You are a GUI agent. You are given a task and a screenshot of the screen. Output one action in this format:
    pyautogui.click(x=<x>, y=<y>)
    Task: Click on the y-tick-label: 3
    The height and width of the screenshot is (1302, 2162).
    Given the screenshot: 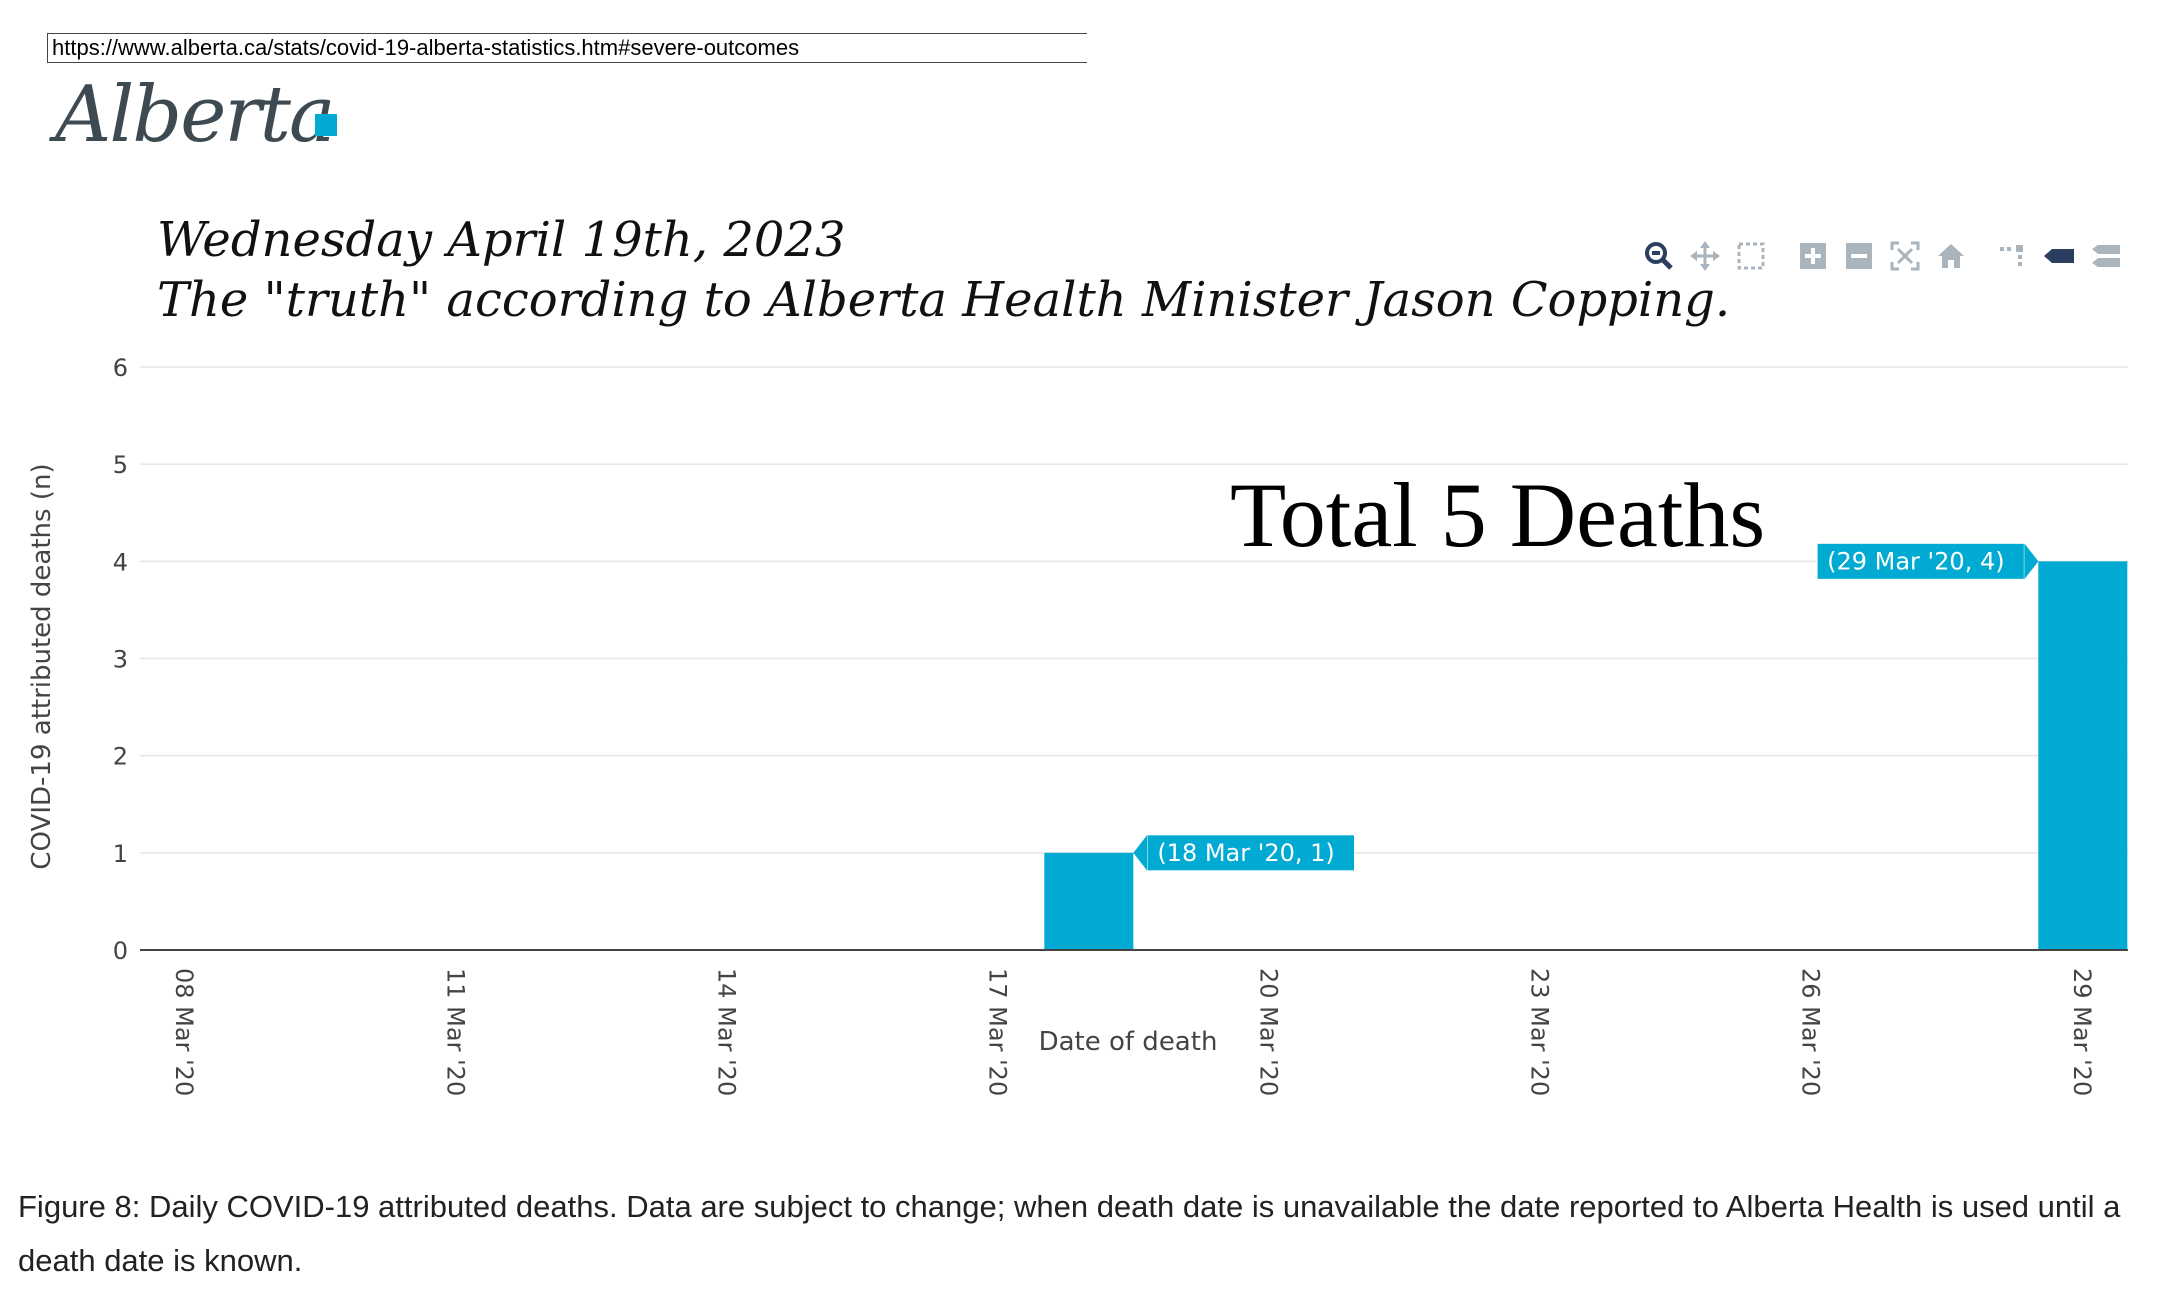 What is the action you would take?
    pyautogui.click(x=120, y=660)
    